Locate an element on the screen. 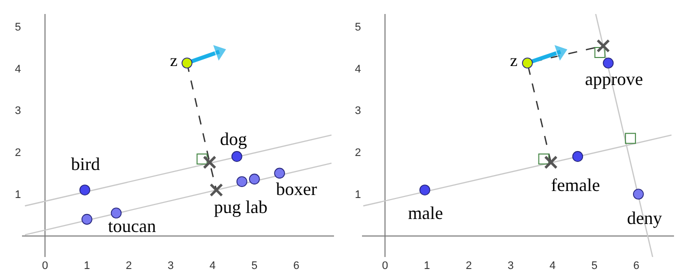  annotation: bird is located at coordinates (85, 164).